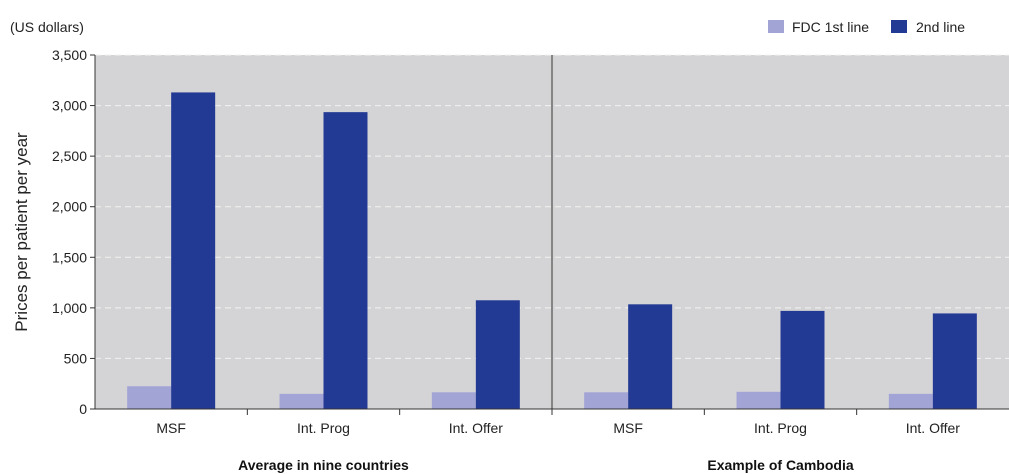 The width and height of the screenshot is (1009, 474). Describe the element at coordinates (899, 26) in the screenshot. I see `legend-swatch-2nd-line` at that location.